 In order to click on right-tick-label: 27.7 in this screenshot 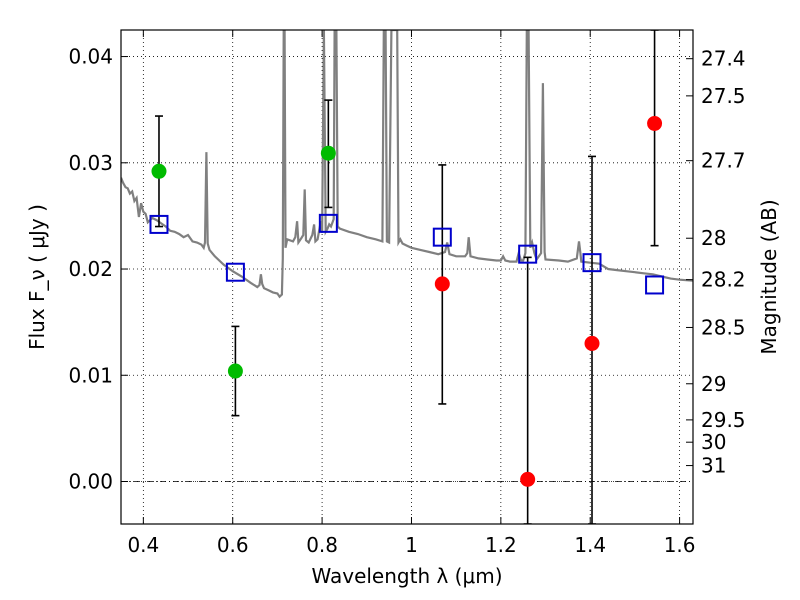, I will do `click(723, 161)`.